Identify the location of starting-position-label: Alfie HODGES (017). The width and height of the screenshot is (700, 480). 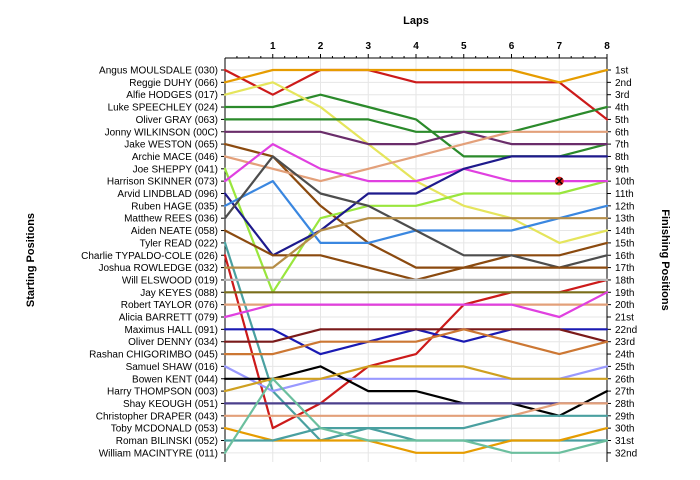
(172, 95).